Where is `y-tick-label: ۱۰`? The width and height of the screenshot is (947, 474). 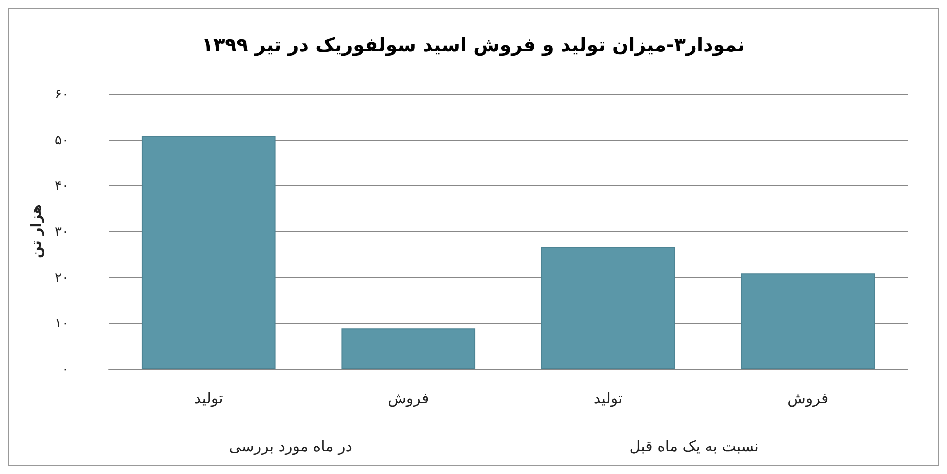 y-tick-label: ۱۰ is located at coordinates (62, 323).